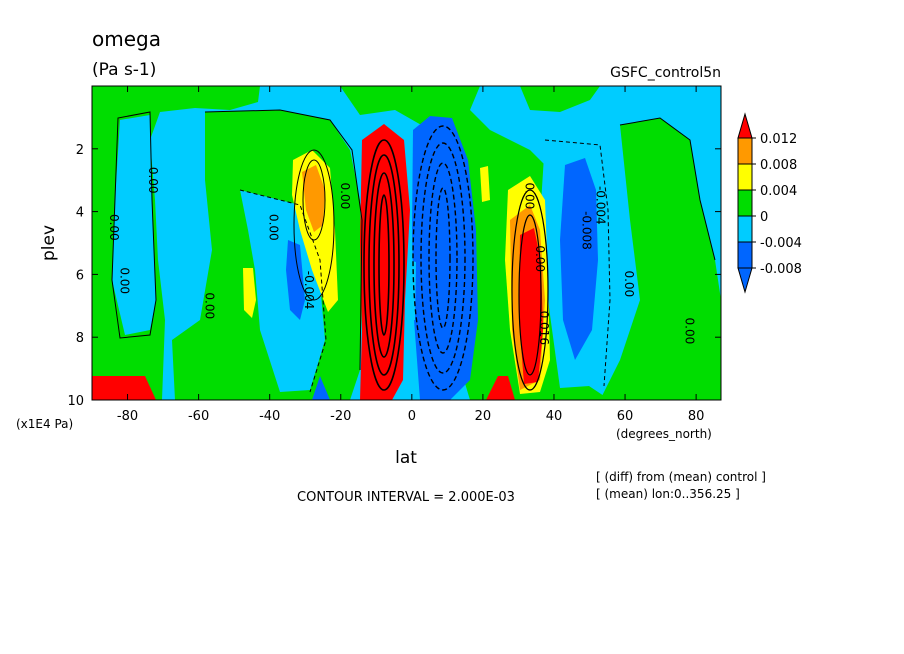  What do you see at coordinates (340, 416) in the screenshot?
I see `x-tick-label: -20` at bounding box center [340, 416].